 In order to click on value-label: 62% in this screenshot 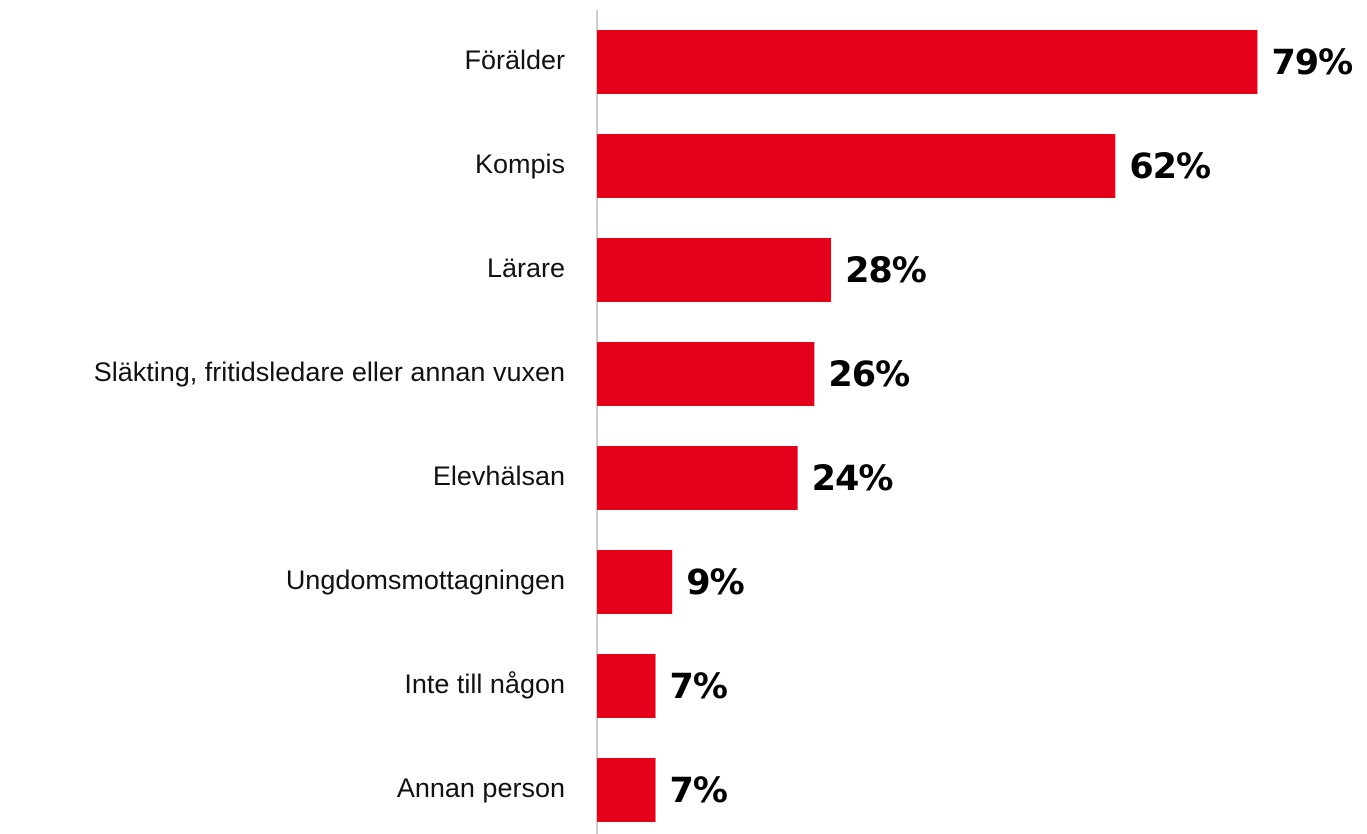, I will do `click(1169, 167)`.